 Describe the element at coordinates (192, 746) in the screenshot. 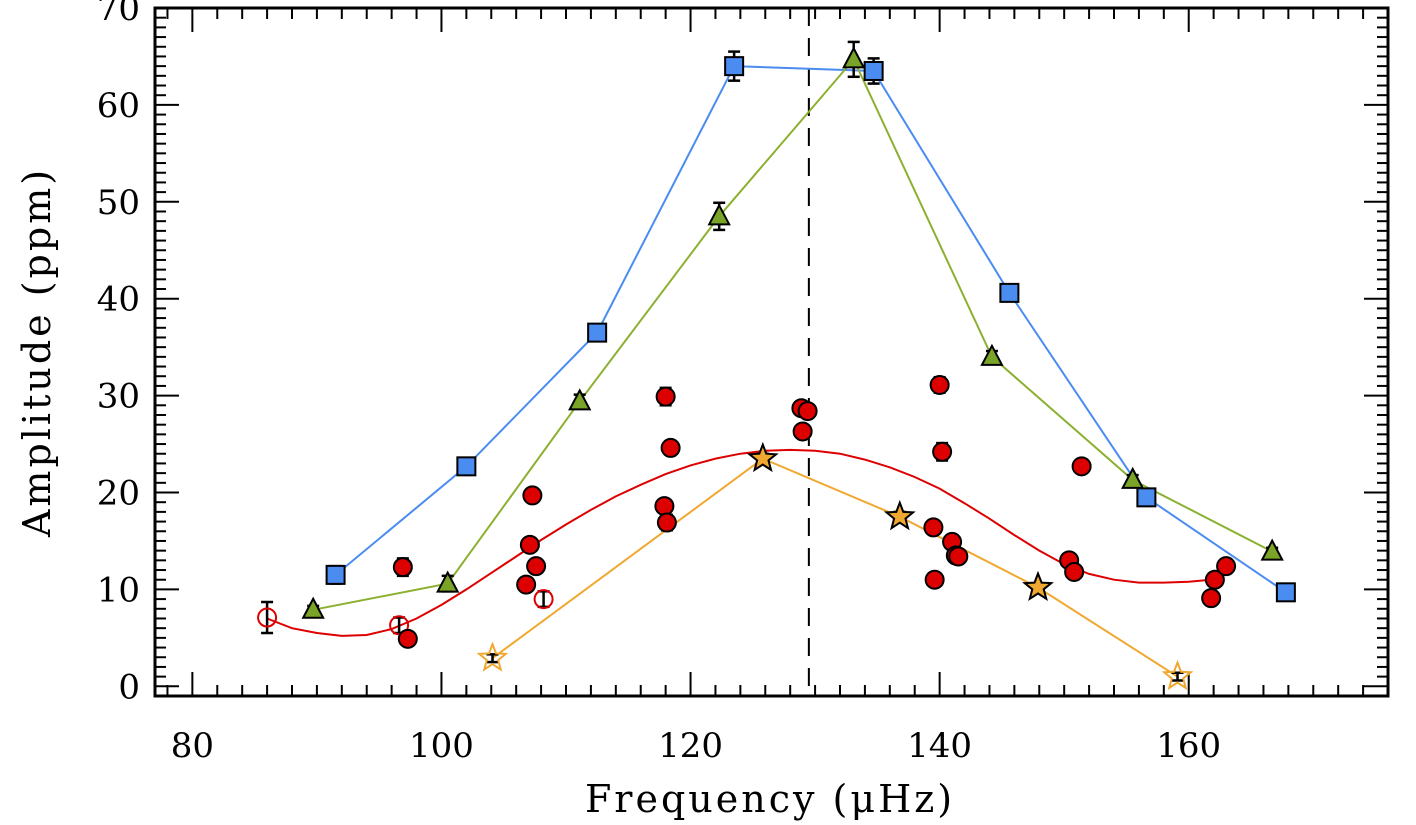

I see `x-tick-label: 80` at that location.